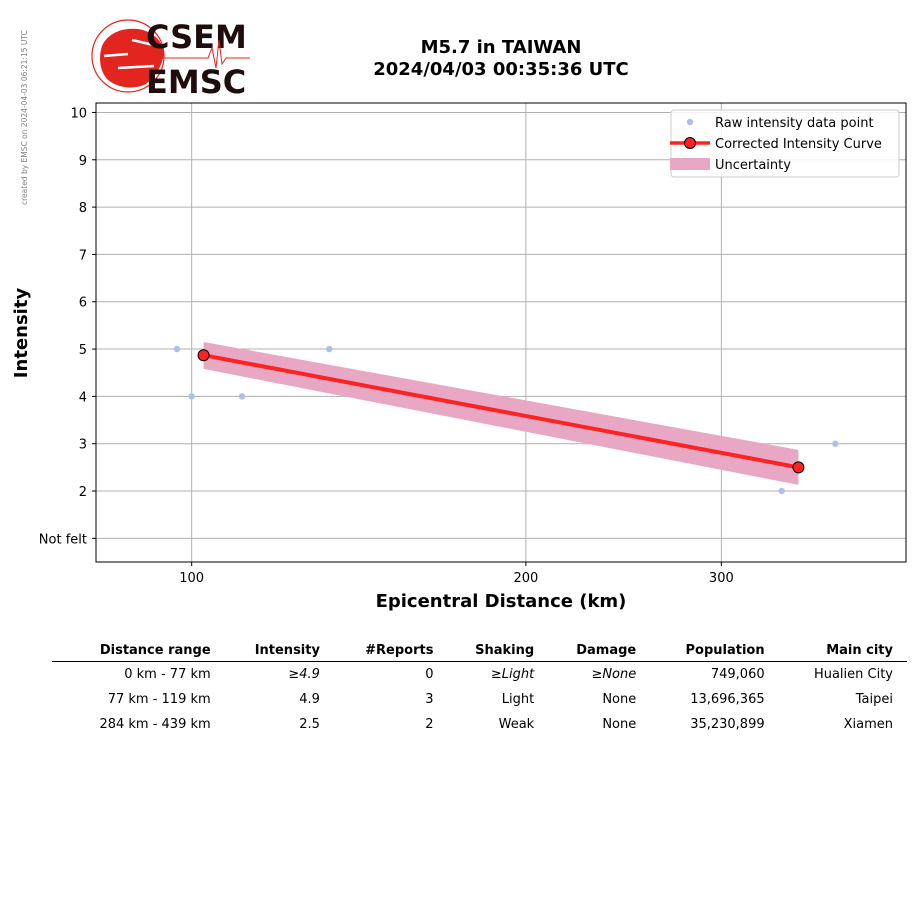 The image size is (915, 905). Describe the element at coordinates (78, 113) in the screenshot. I see `y-tick-label-10: 10` at that location.